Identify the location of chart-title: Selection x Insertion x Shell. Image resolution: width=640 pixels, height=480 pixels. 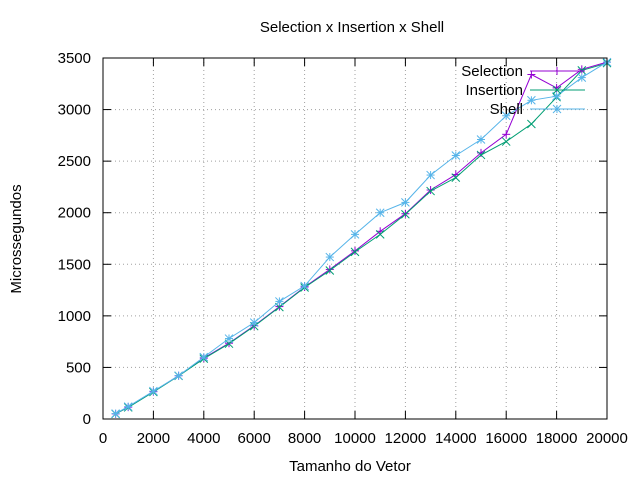
(352, 27).